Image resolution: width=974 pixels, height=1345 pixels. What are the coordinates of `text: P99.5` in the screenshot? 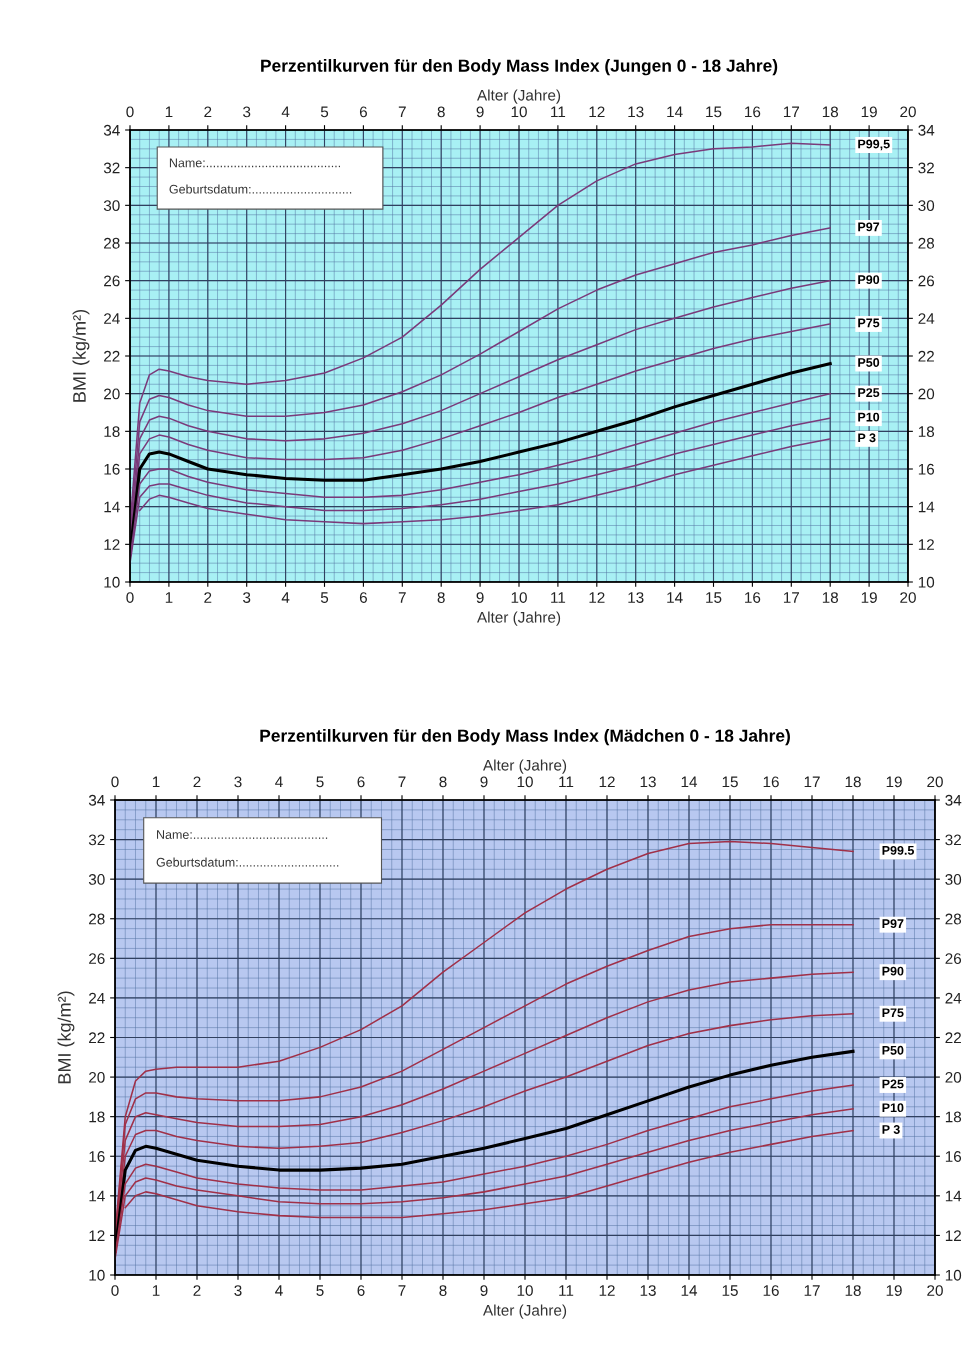 It's located at (898, 850).